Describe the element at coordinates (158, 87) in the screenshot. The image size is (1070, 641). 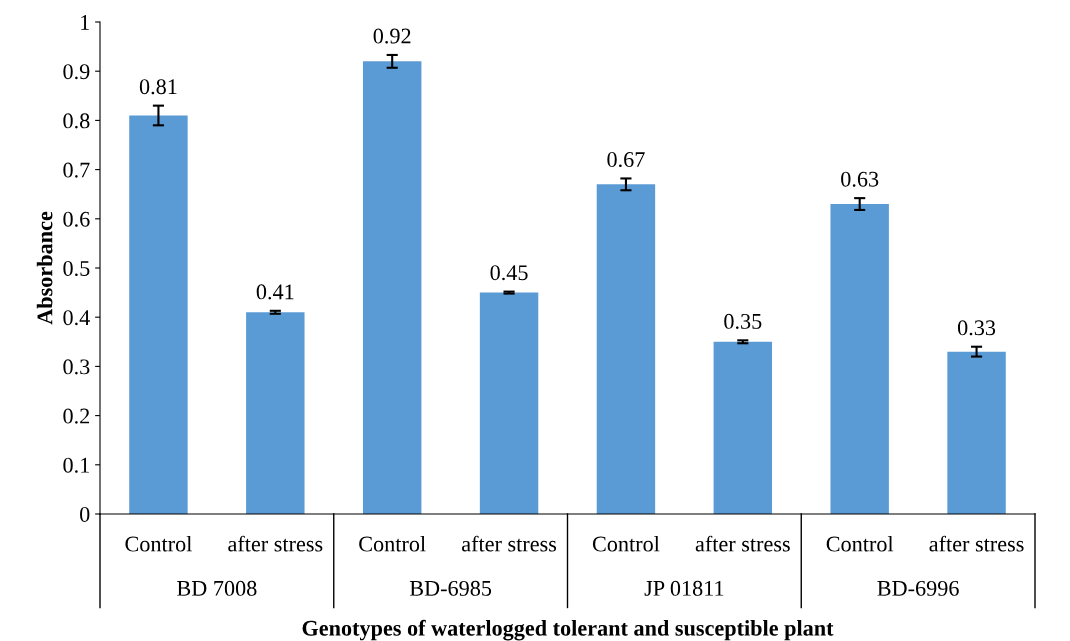
I see `data-label: 0.81` at that location.